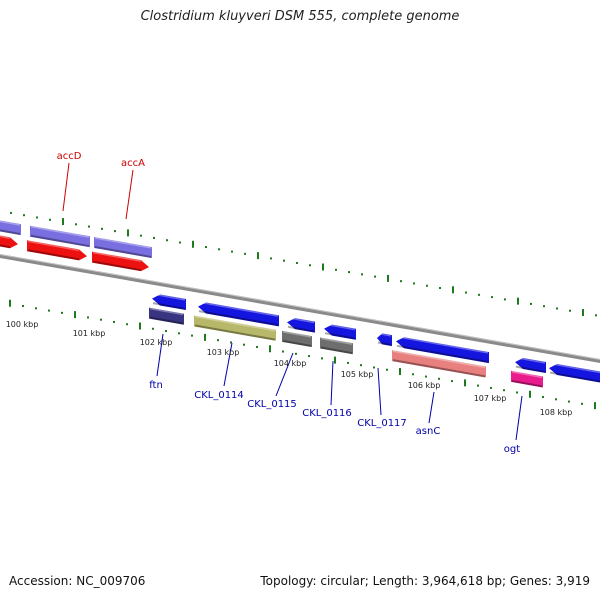  Describe the element at coordinates (89, 333) in the screenshot. I see `kbp-label: 101 kbp` at that location.